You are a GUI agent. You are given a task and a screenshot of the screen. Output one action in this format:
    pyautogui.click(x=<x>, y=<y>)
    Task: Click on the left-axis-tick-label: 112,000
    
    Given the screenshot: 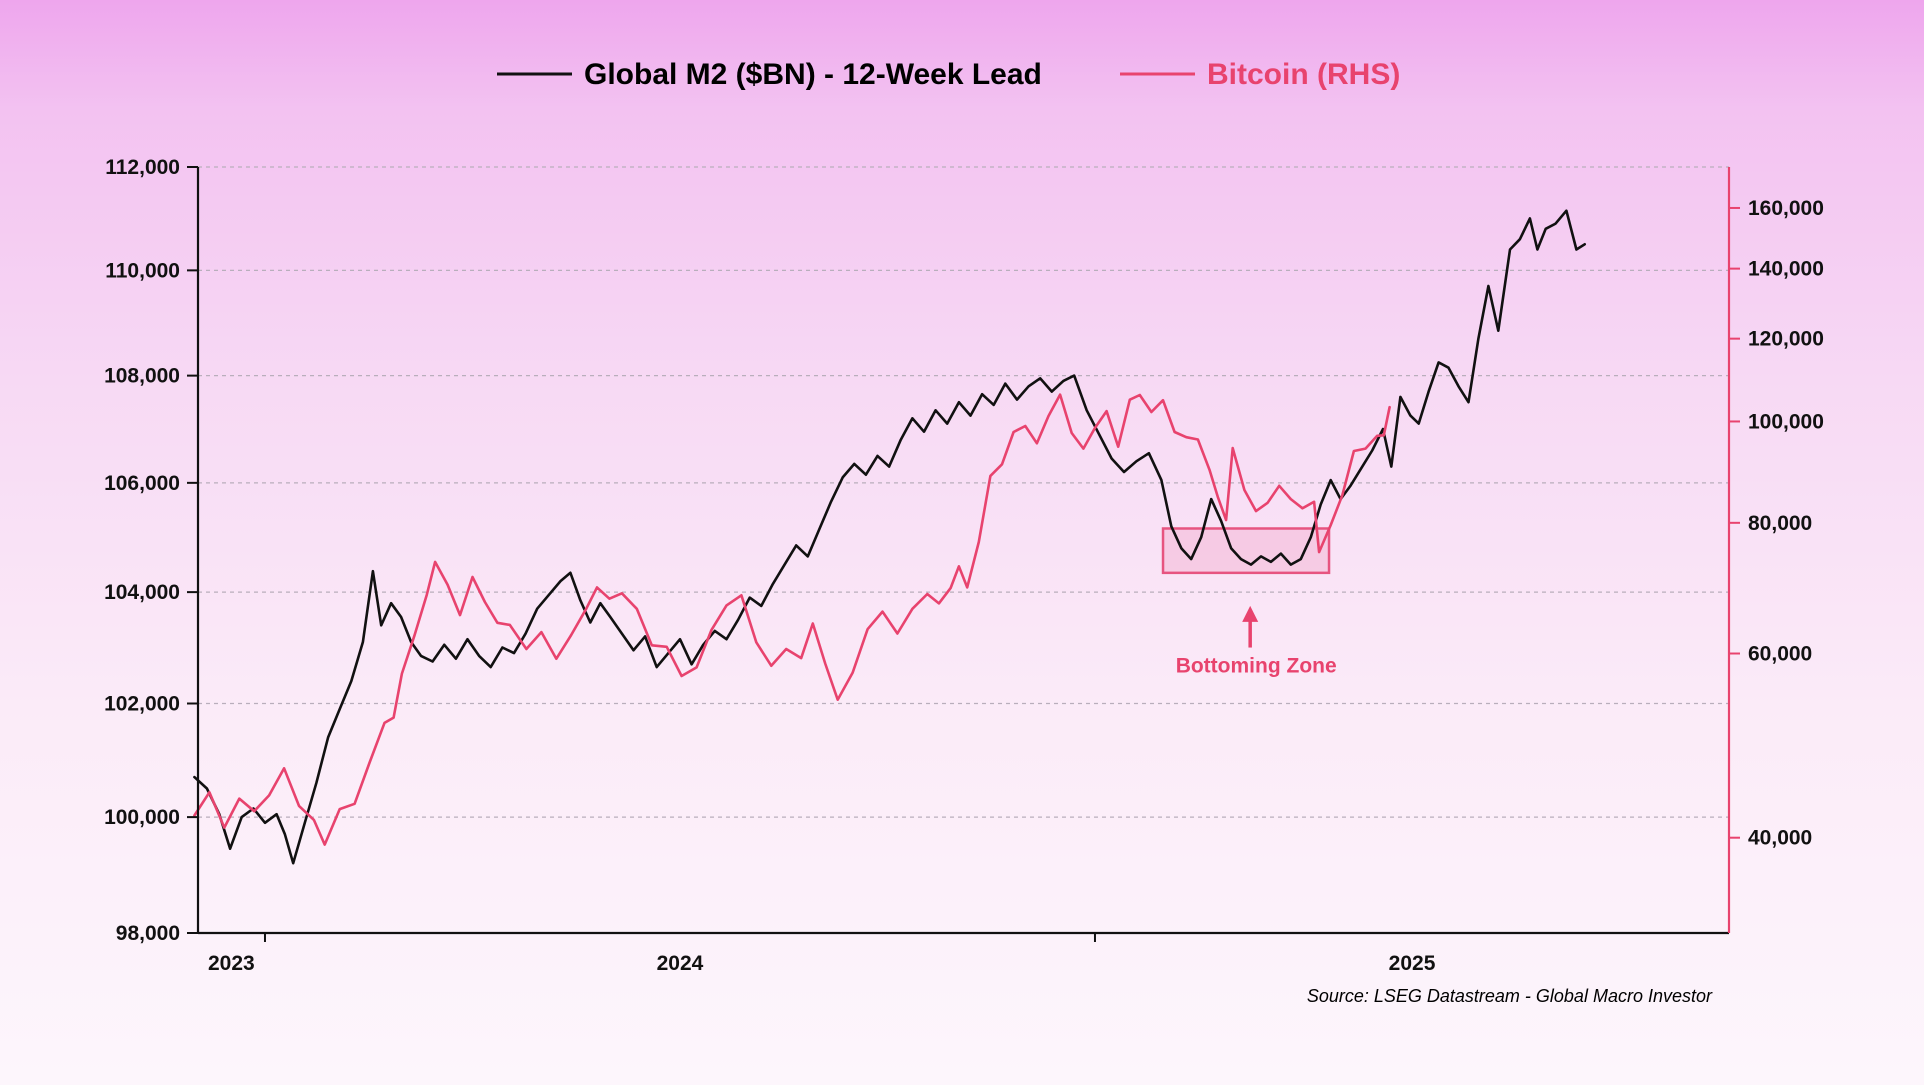 What is the action you would take?
    pyautogui.click(x=142, y=167)
    